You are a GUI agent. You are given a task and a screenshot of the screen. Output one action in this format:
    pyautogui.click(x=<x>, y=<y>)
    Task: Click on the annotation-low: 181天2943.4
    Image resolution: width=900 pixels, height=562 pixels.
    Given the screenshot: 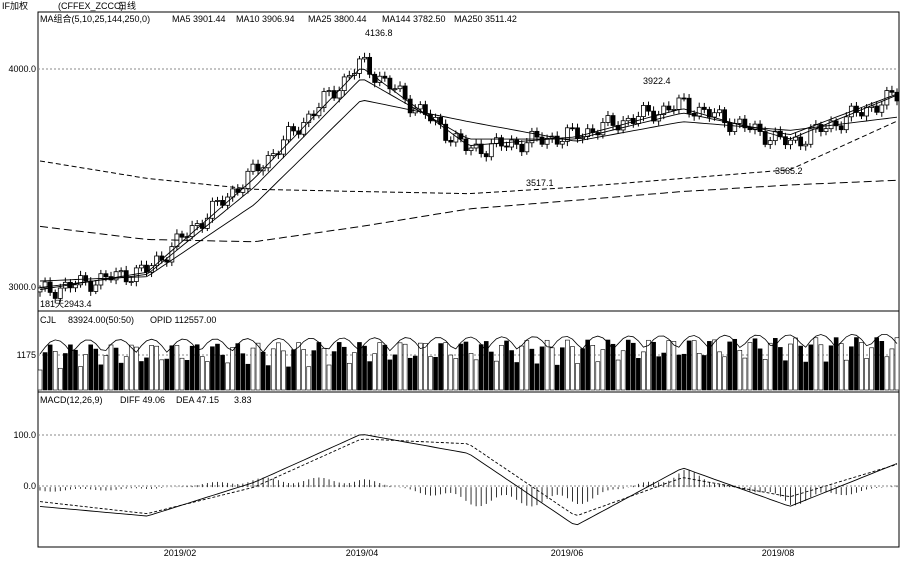 What is the action you would take?
    pyautogui.click(x=66, y=304)
    